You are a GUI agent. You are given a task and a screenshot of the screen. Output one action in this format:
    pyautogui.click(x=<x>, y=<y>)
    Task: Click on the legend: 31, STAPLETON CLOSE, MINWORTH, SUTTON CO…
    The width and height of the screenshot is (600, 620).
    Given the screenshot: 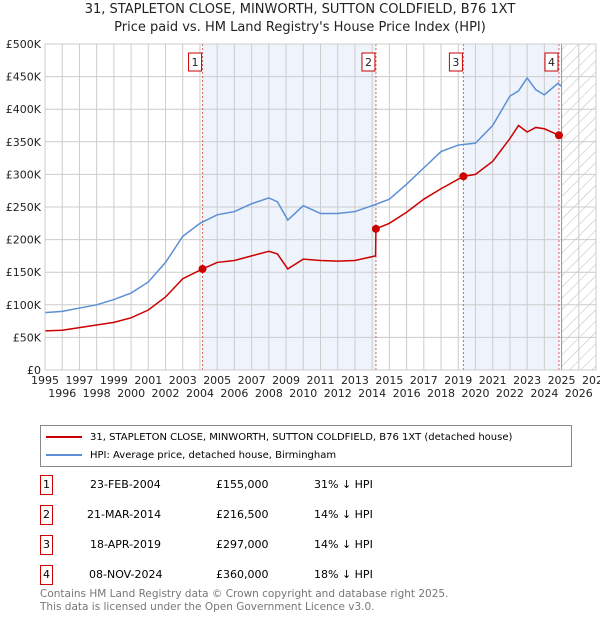 What is the action you would take?
    pyautogui.click(x=306, y=446)
    